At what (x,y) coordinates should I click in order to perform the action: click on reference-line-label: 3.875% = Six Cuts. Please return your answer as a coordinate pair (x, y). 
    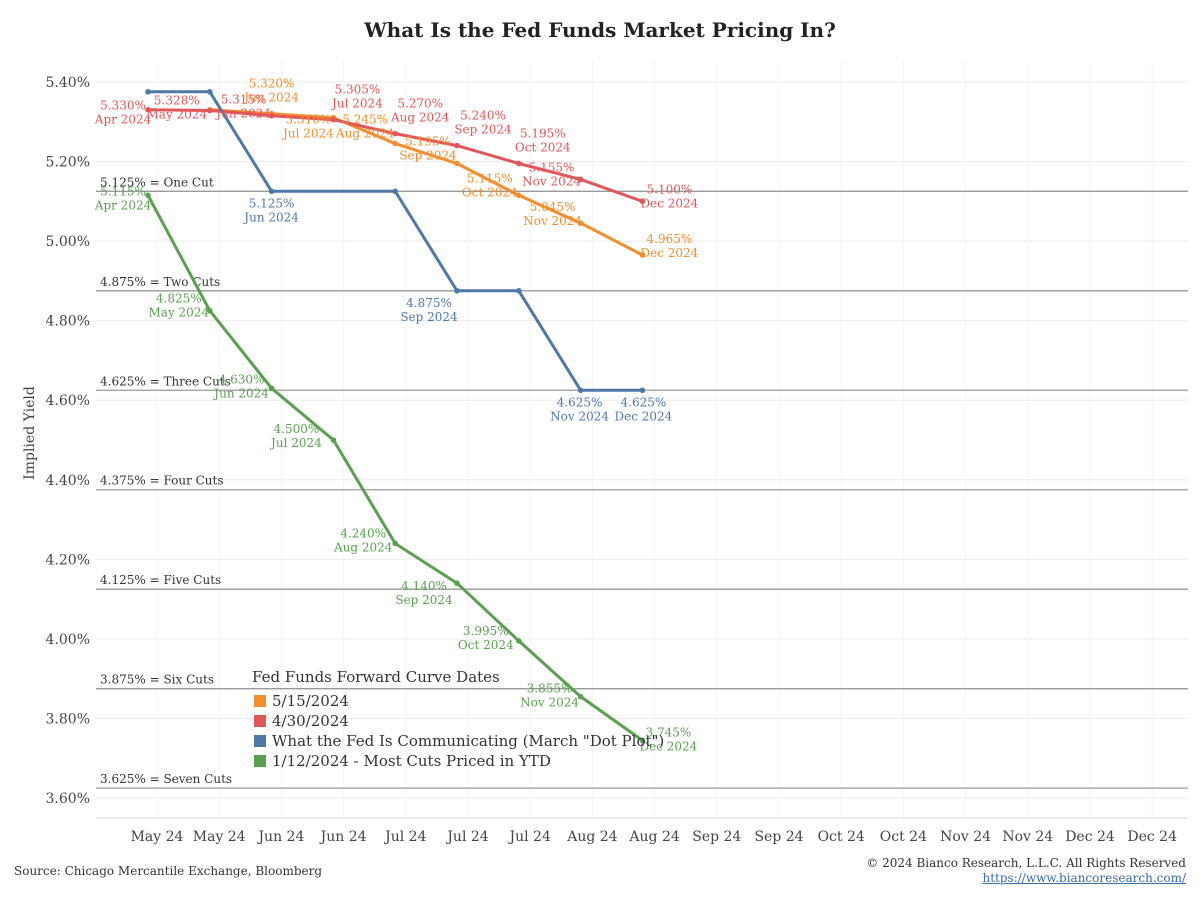
    Looking at the image, I should click on (157, 680).